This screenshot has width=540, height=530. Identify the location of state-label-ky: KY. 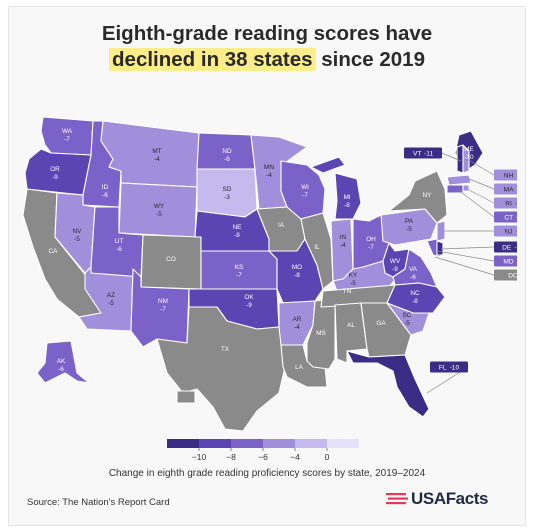
(353, 275).